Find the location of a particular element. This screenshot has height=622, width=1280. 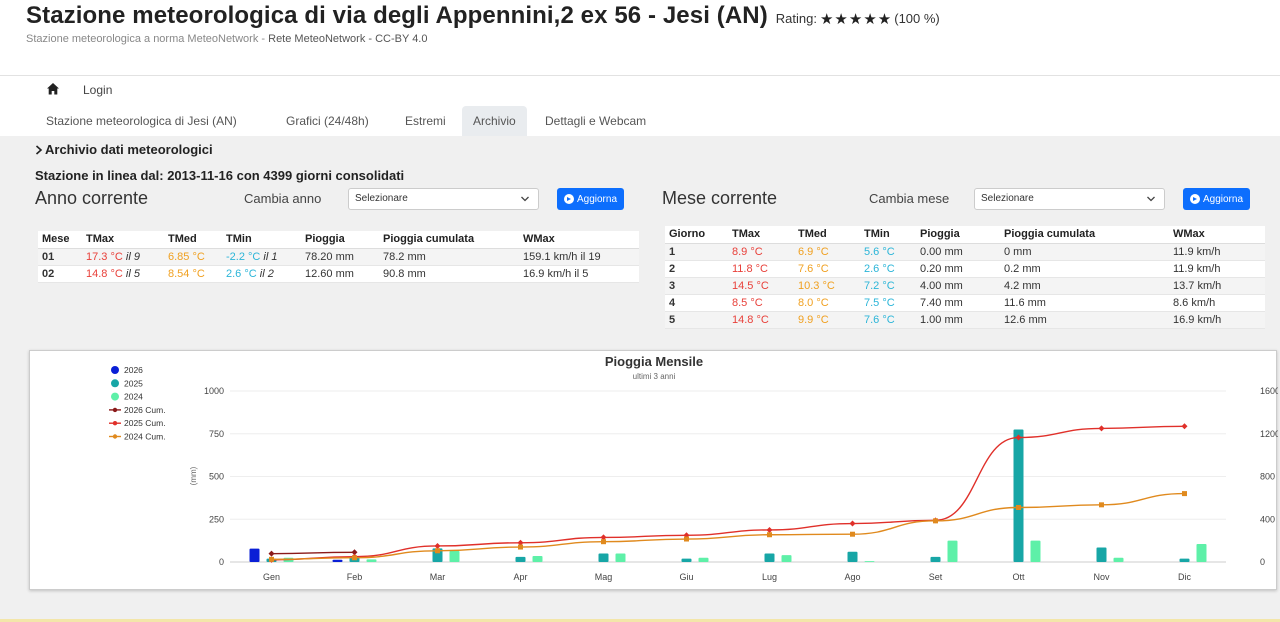

home-icon is located at coordinates (53, 89).